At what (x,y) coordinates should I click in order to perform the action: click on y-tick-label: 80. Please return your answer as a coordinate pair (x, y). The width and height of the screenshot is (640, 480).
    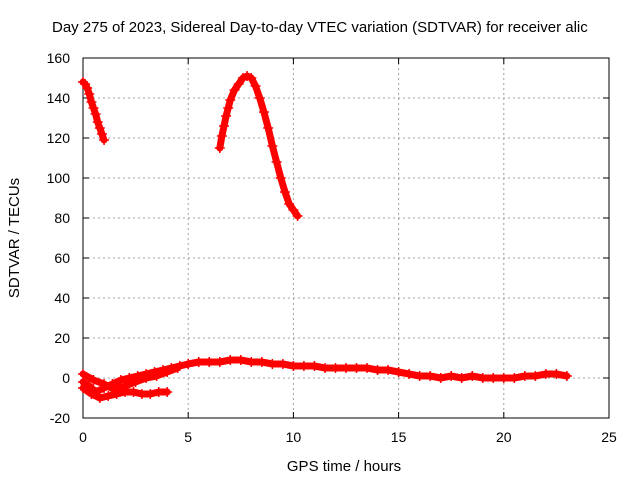
    Looking at the image, I should click on (62, 218).